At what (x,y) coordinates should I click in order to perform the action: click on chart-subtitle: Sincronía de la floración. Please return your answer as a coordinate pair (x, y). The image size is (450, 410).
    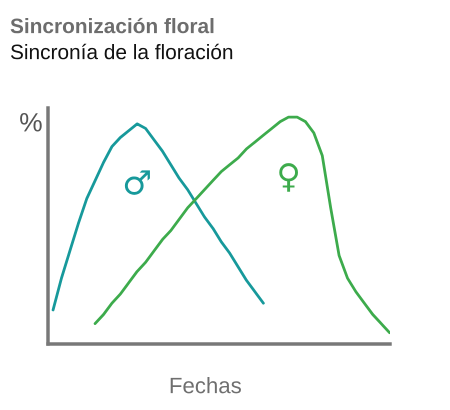
    Looking at the image, I should click on (121, 52).